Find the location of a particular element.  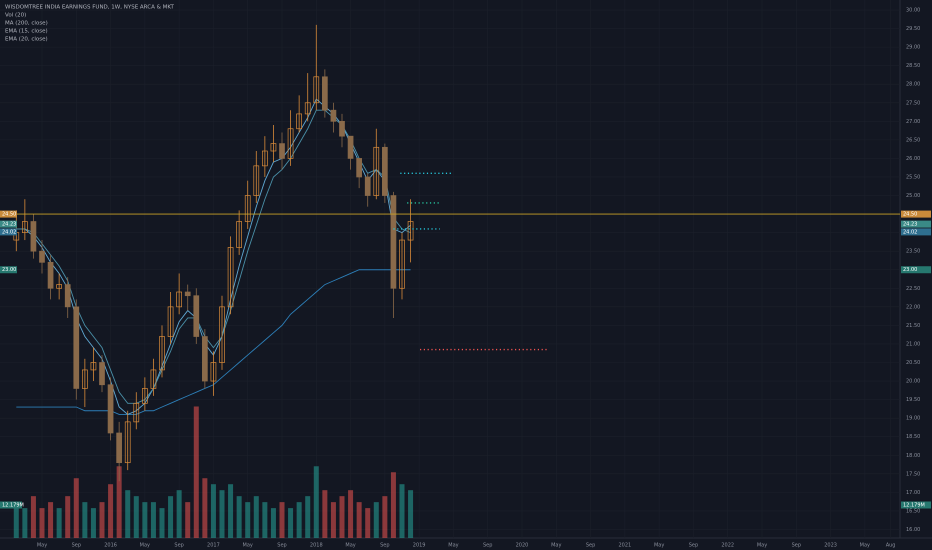

y-tick-label: 23.50 is located at coordinates (913, 252).